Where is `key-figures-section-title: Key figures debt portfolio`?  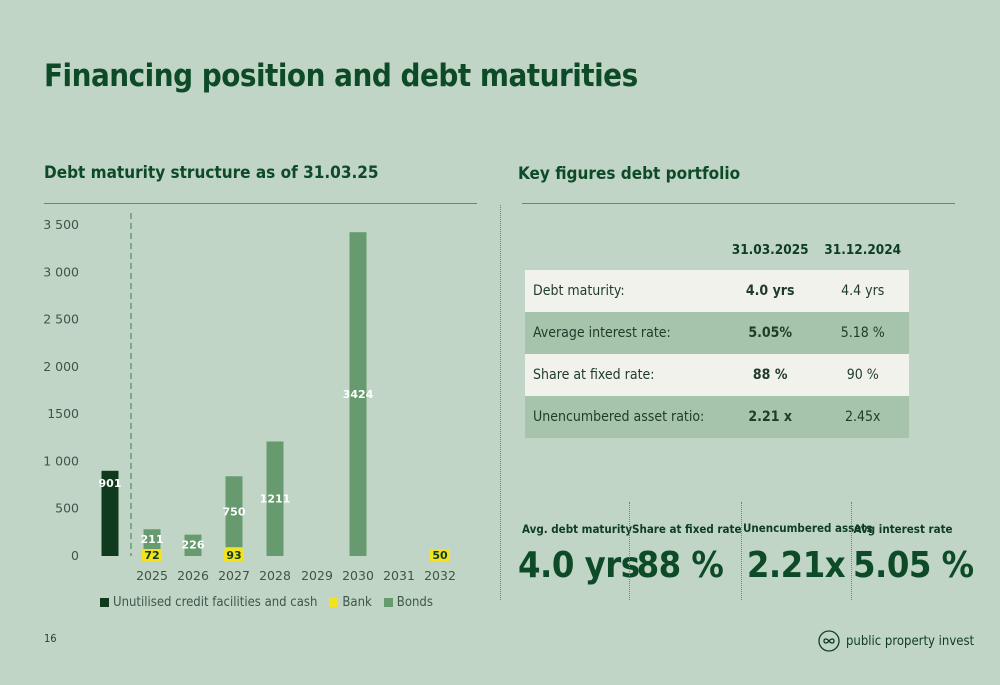
key-figures-section-title: Key figures debt portfolio is located at coordinates (629, 174).